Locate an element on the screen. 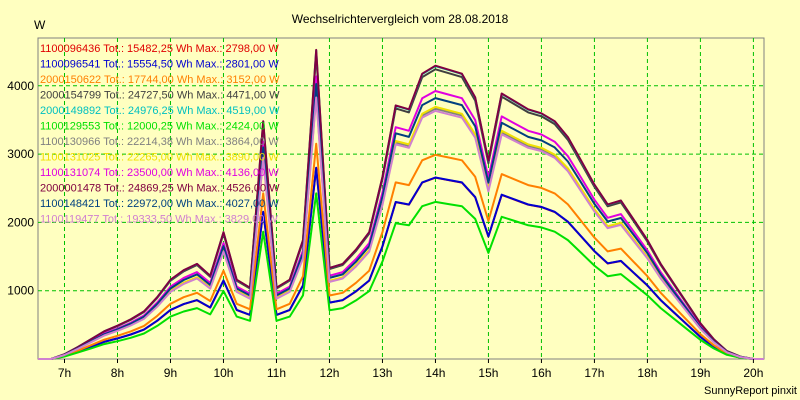 This screenshot has height=400, width=800. x-tick-label: 19h is located at coordinates (700, 373).